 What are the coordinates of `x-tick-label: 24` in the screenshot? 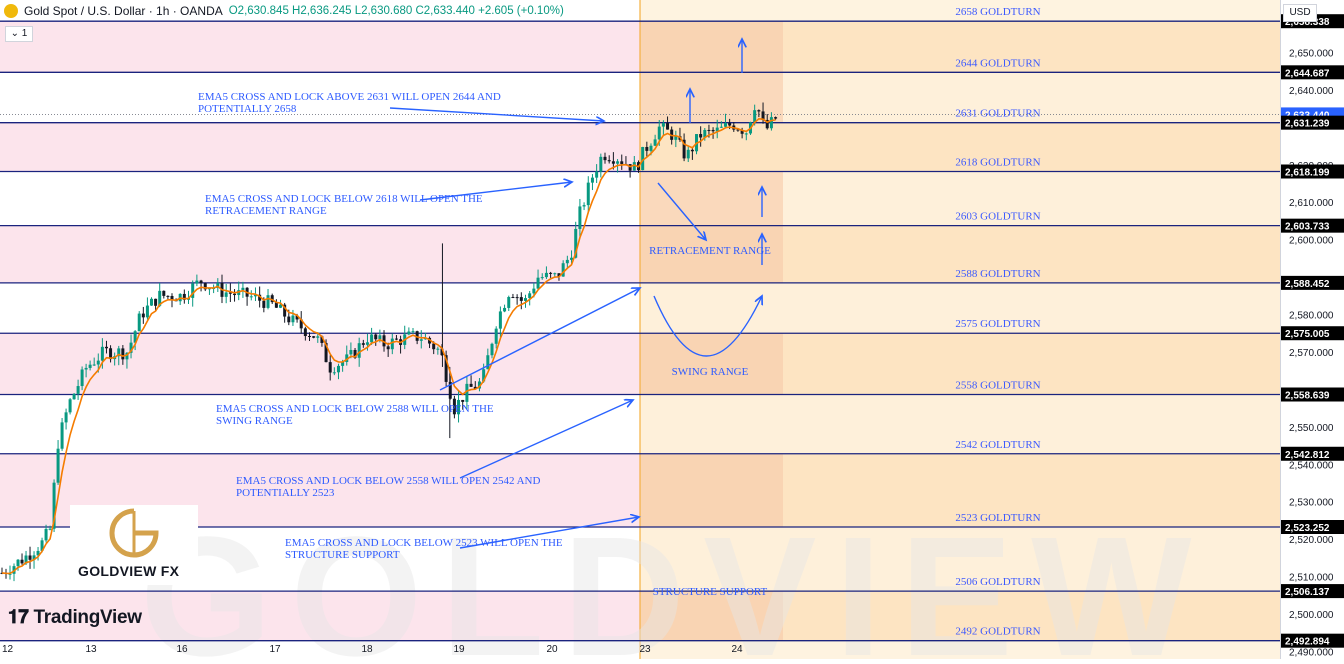 It's located at (737, 649).